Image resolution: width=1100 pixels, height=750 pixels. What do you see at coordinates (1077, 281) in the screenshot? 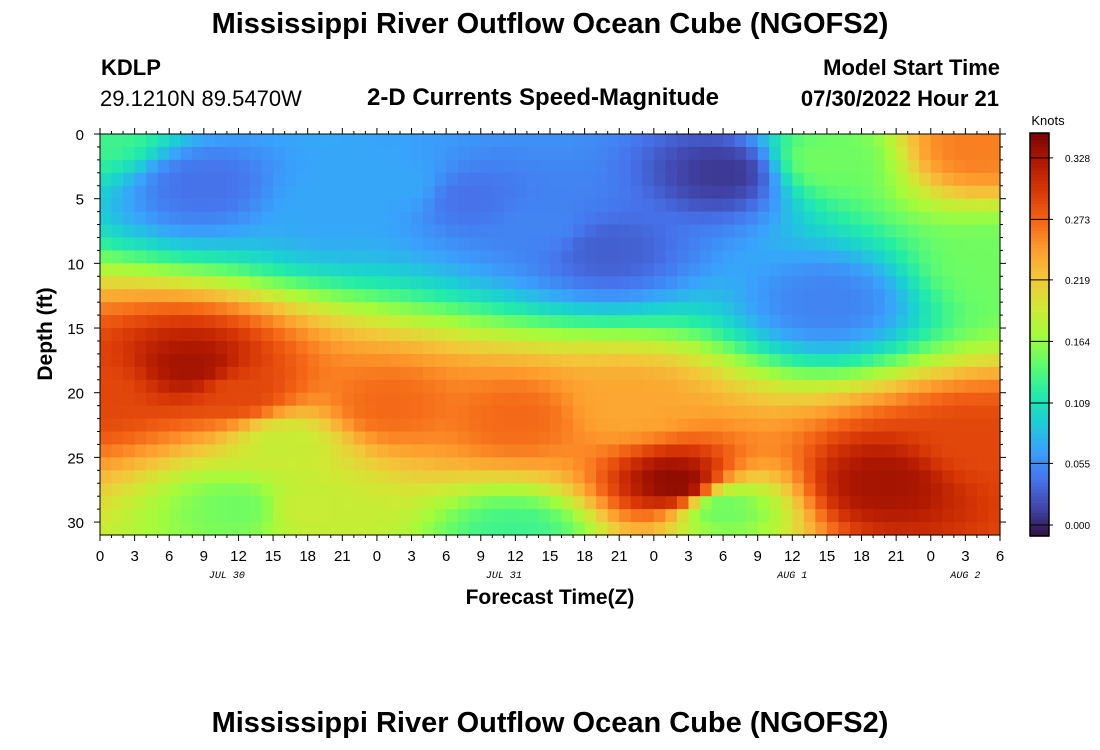
I see `colorbar-tick-label: 0.219` at bounding box center [1077, 281].